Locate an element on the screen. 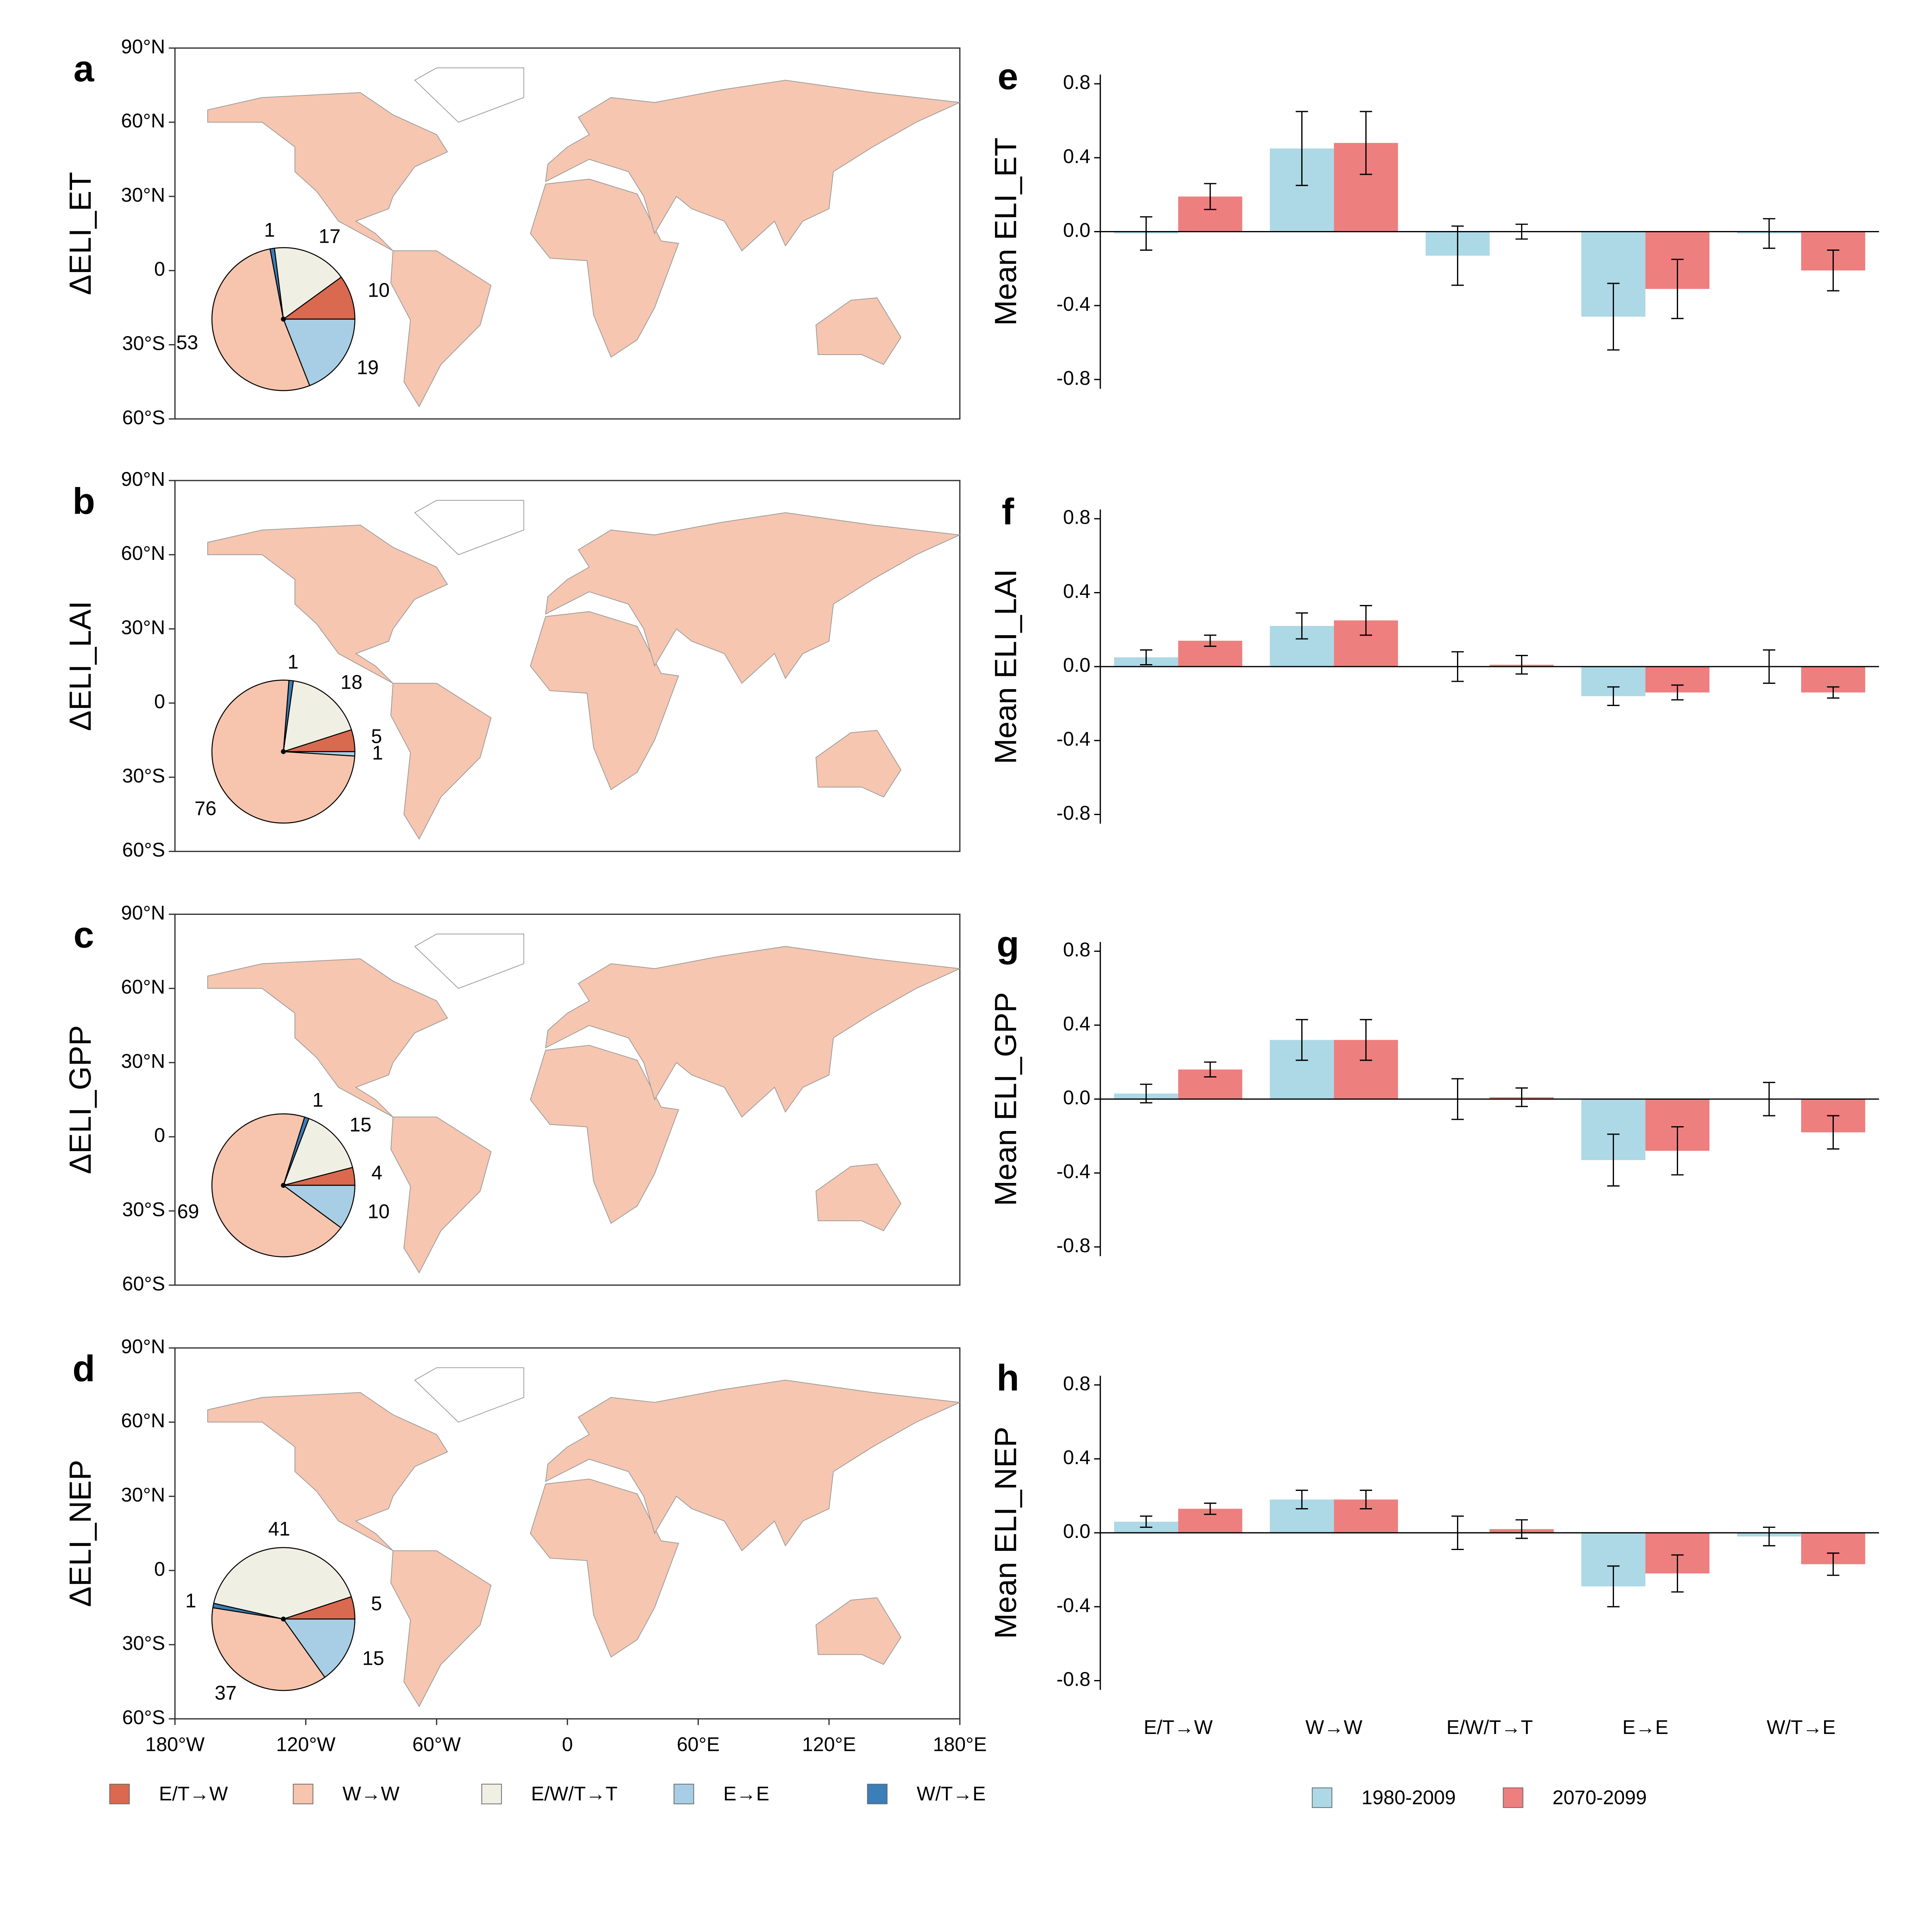 This screenshot has width=1932, height=1932. x-tick-label: W→W is located at coordinates (1333, 1727).